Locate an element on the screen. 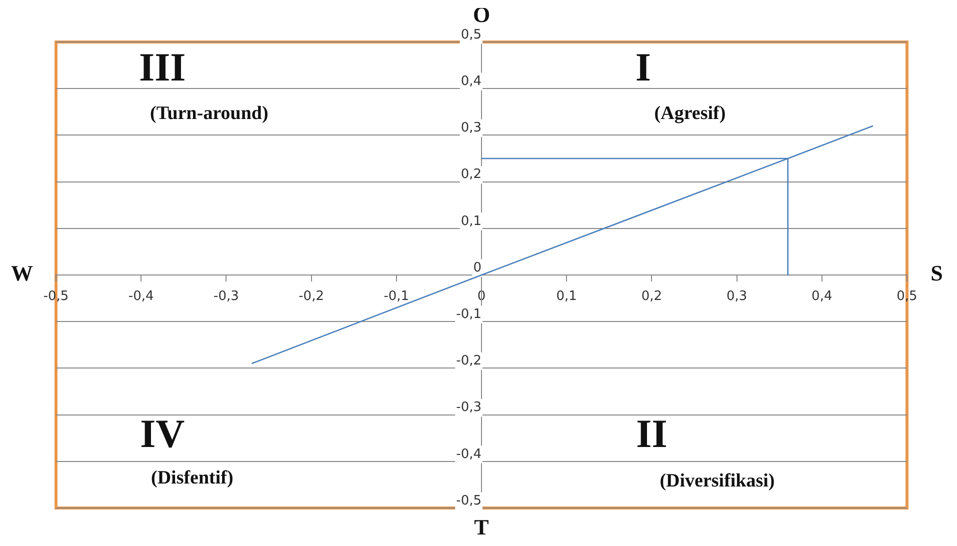  annotation: (Agresif) is located at coordinates (690, 113).